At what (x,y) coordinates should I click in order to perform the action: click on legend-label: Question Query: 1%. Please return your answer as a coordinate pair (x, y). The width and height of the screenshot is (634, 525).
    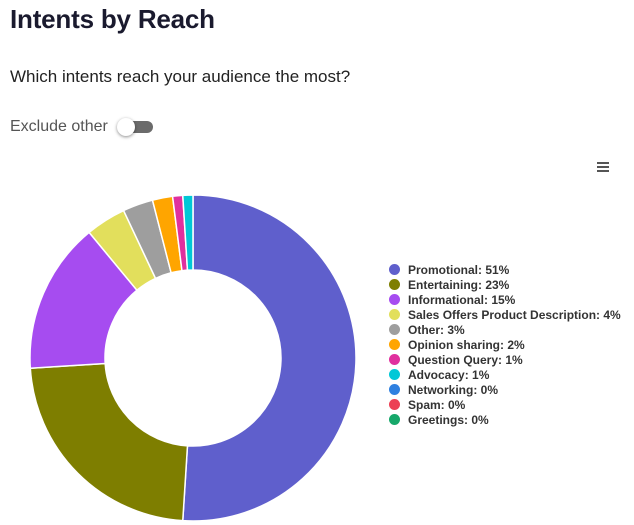
    Looking at the image, I should click on (465, 359).